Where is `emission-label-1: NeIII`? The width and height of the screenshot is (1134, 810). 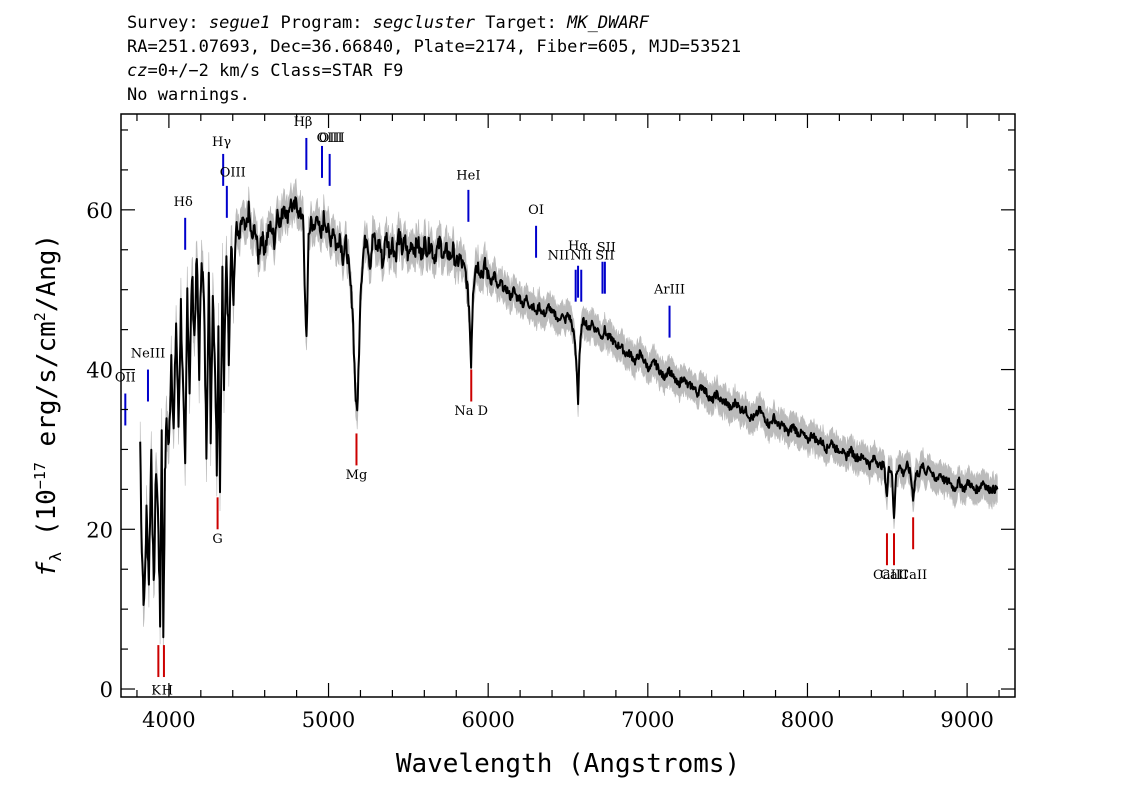 emission-label-1: NeIII is located at coordinates (148, 354).